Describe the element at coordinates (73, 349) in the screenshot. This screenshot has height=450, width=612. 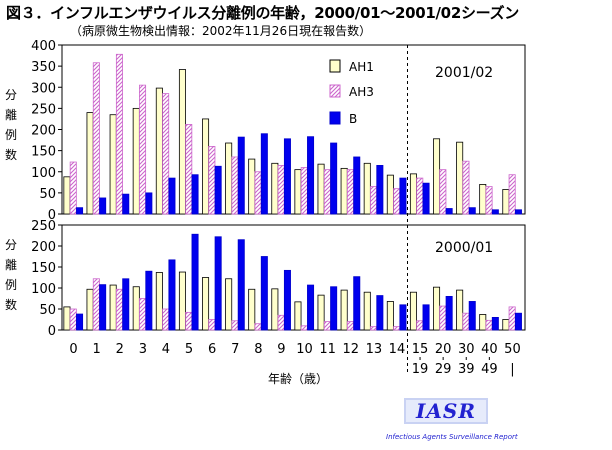
I see `x-tick-label-0: 0` at that location.